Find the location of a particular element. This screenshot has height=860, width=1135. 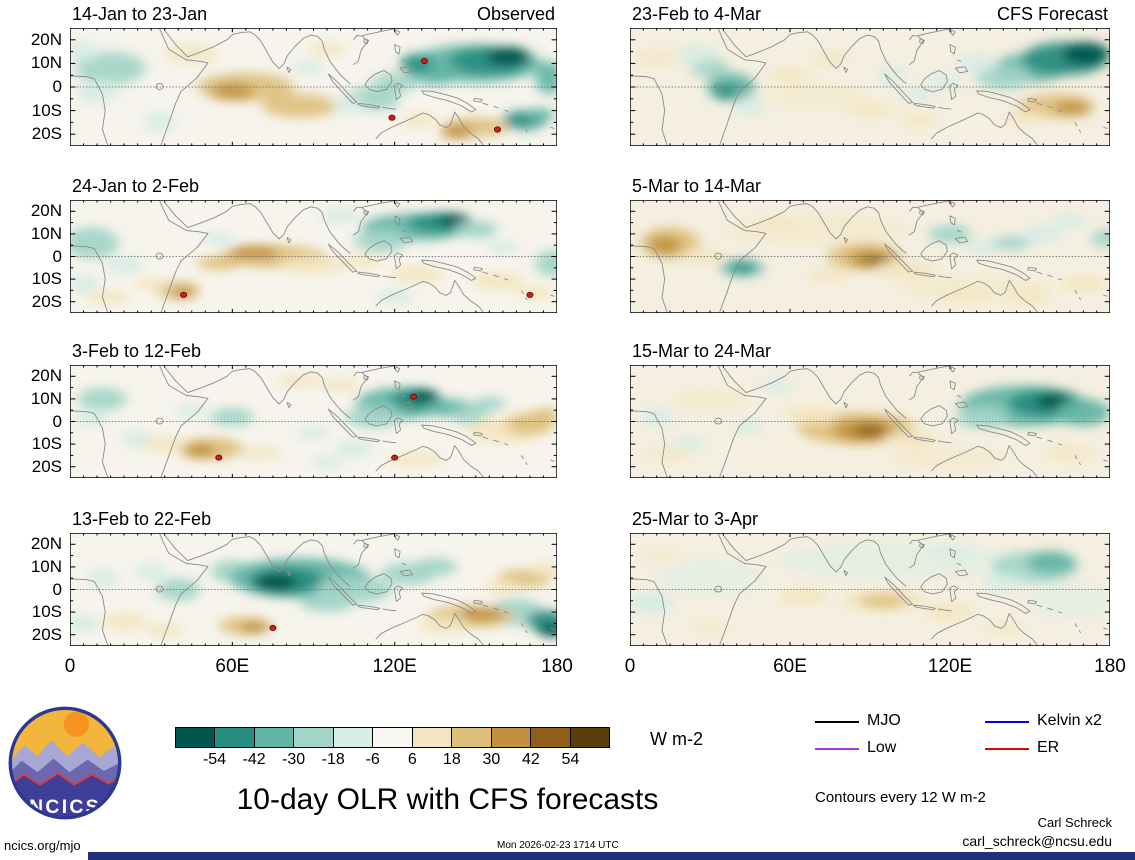

panel-header-7: 25-Mar to 3-Apr is located at coordinates (870, 519).